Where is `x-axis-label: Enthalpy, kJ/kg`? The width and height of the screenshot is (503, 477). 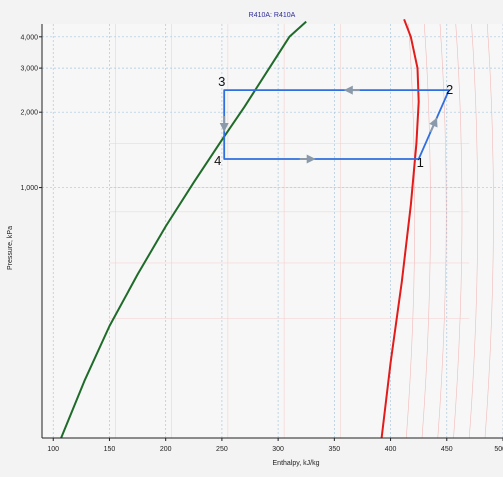 x-axis-label: Enthalpy, kJ/kg is located at coordinates (296, 463).